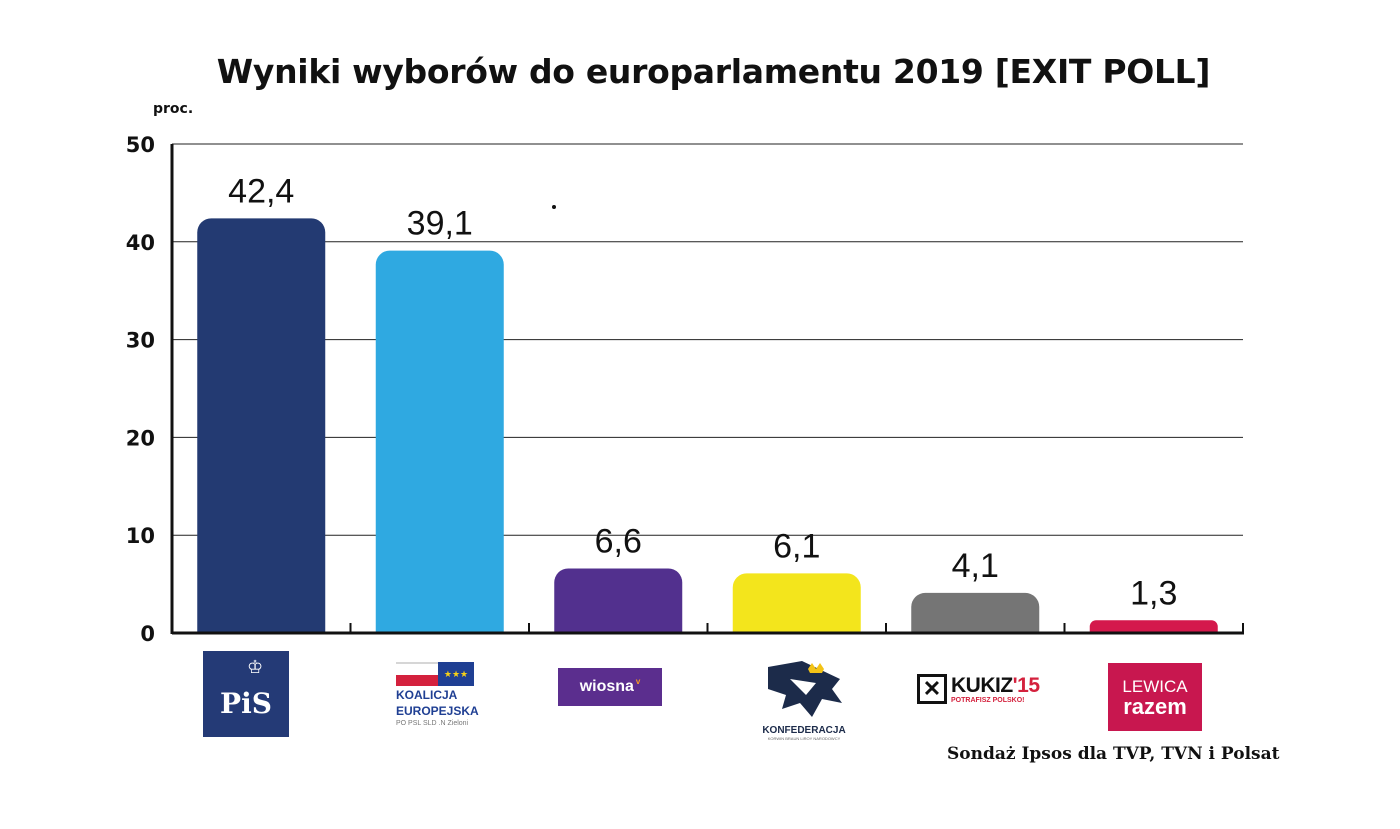  Describe the element at coordinates (432, 723) in the screenshot. I see `ke-logo-subtext: PO PSL SLD .N Zieloni` at that location.